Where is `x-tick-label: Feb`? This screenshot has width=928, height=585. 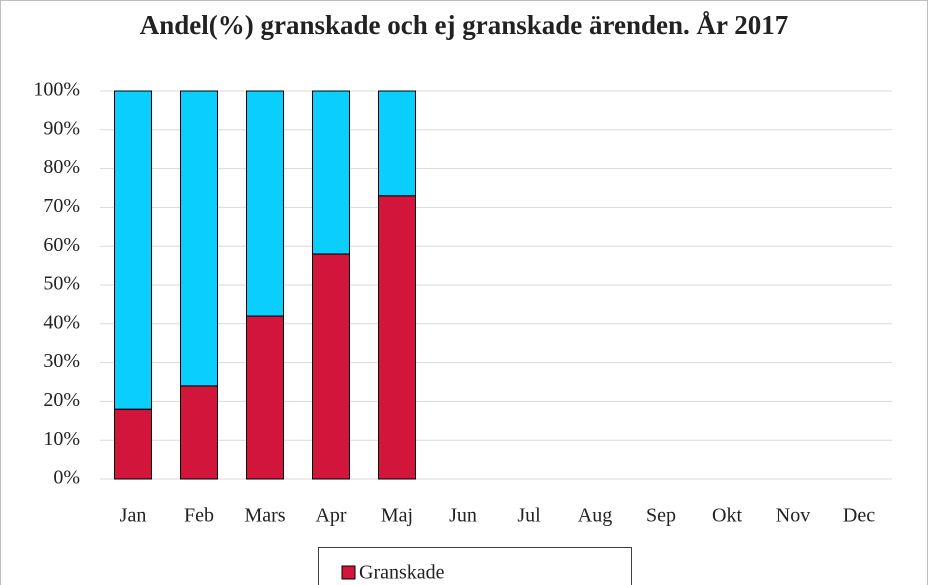
x-tick-label: Feb is located at coordinates (199, 516).